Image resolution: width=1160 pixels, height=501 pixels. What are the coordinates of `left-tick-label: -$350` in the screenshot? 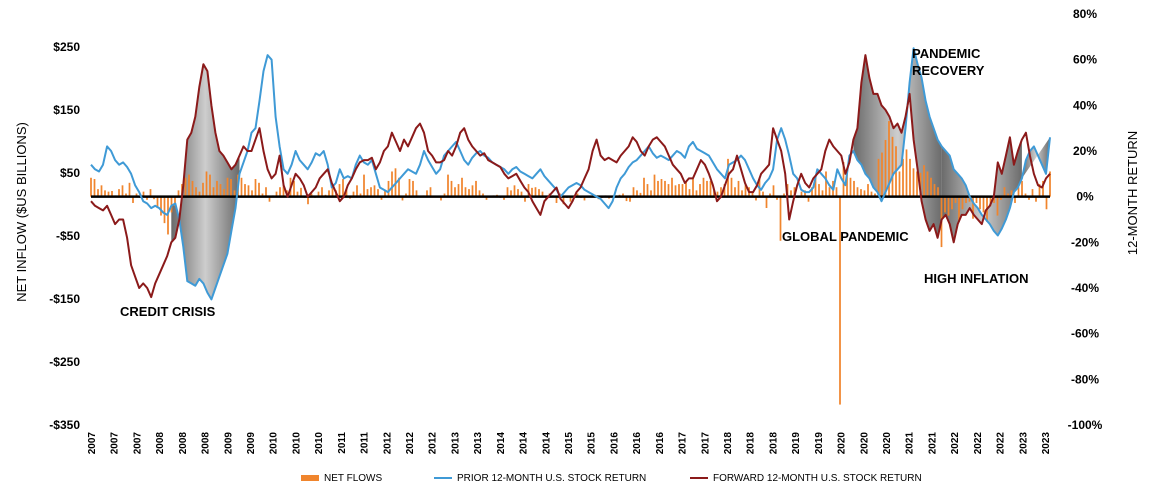 It's located at (64, 425).